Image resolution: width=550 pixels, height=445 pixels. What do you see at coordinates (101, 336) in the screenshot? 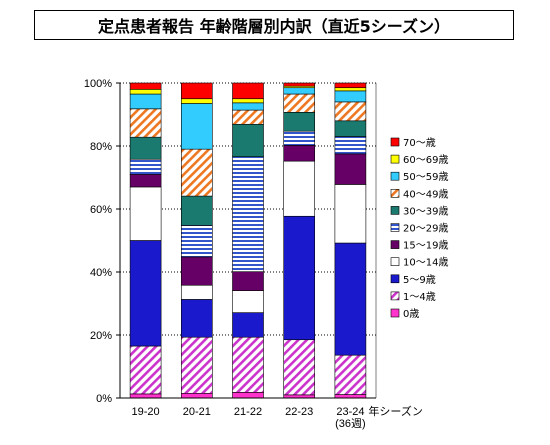
I see `y-tick-label: 20%` at bounding box center [101, 336].